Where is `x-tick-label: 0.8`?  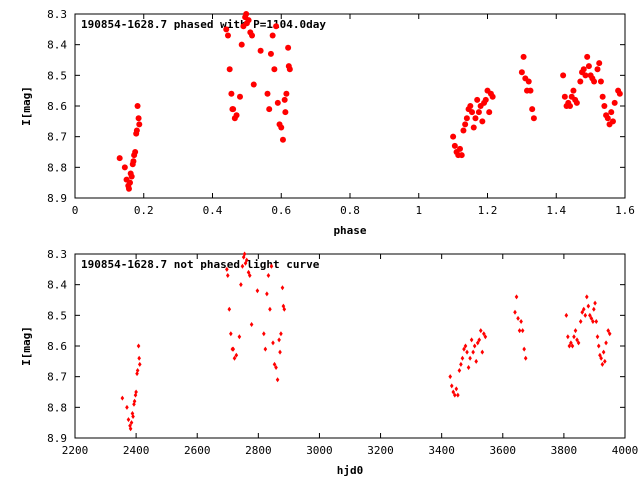
x-tick-label: 0.8 is located at coordinates (350, 210).